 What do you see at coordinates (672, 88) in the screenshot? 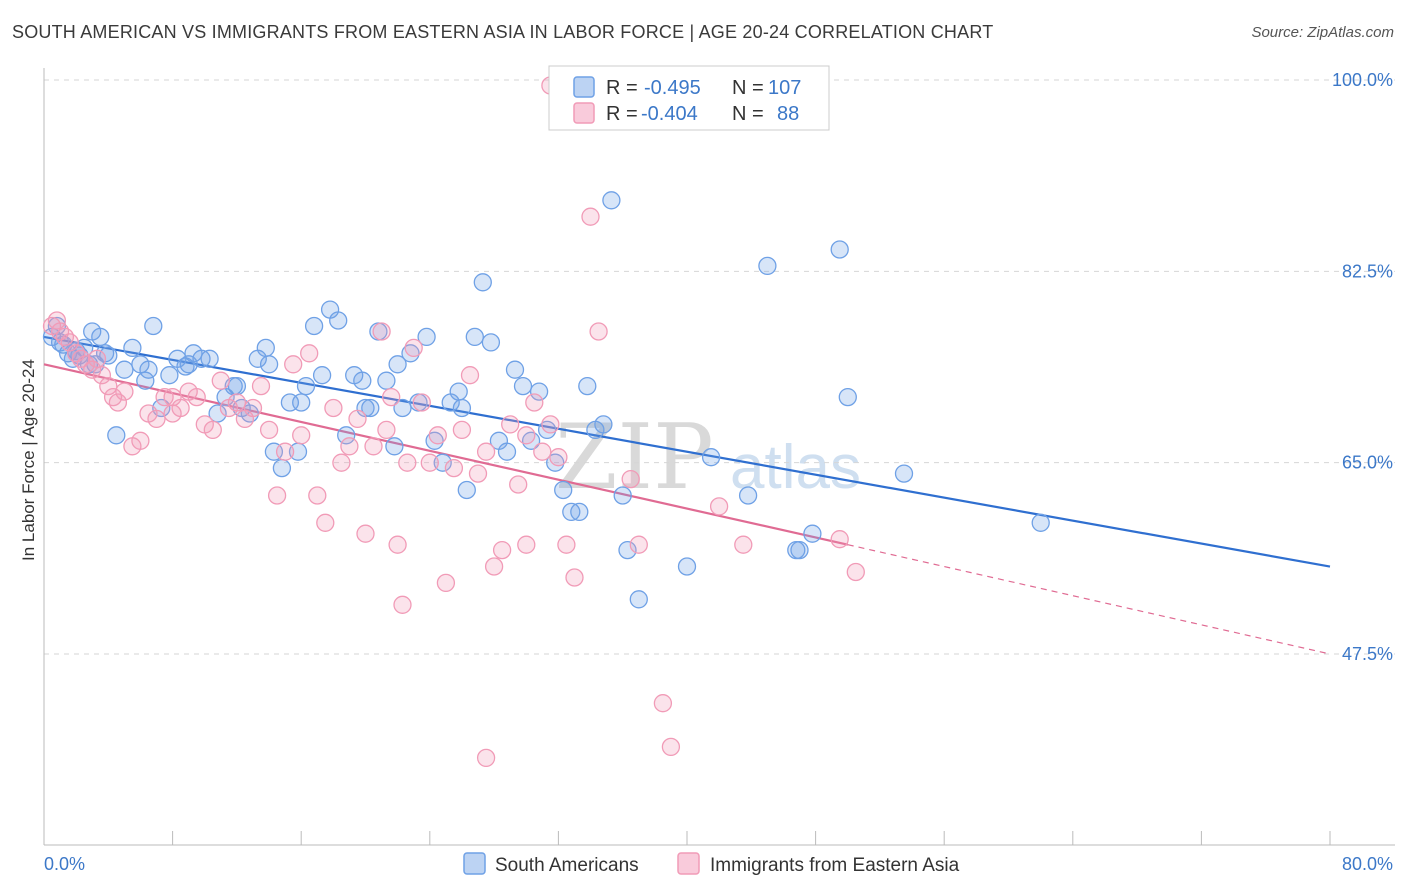
I see `legend-r-value-1: -0.495` at bounding box center [672, 88].